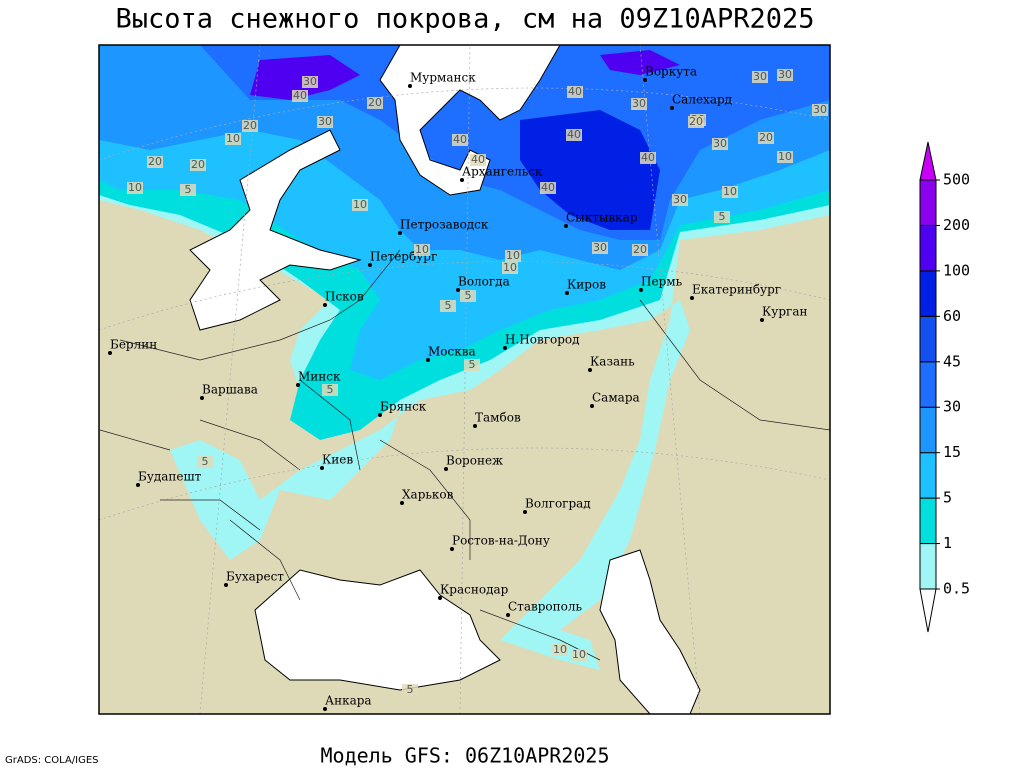  What do you see at coordinates (947, 543) in the screenshot?
I see `colorbar-label: 1` at bounding box center [947, 543].